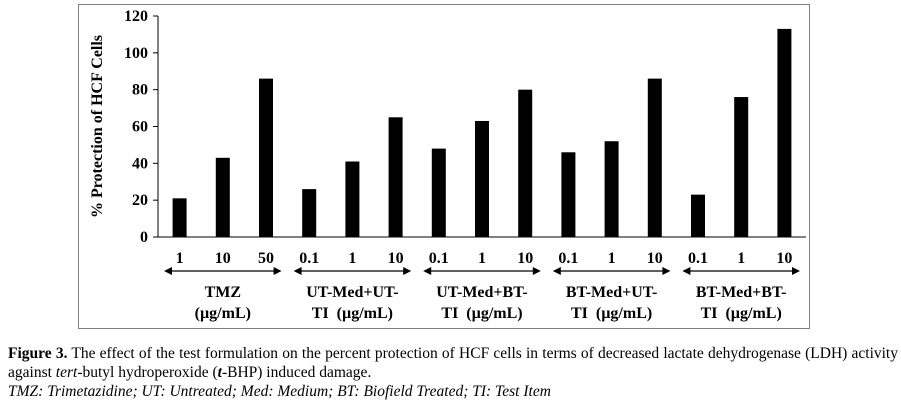 This screenshot has width=901, height=407. What do you see at coordinates (612, 292) in the screenshot?
I see `group-label-line1: BT-Med+UT-` at bounding box center [612, 292].